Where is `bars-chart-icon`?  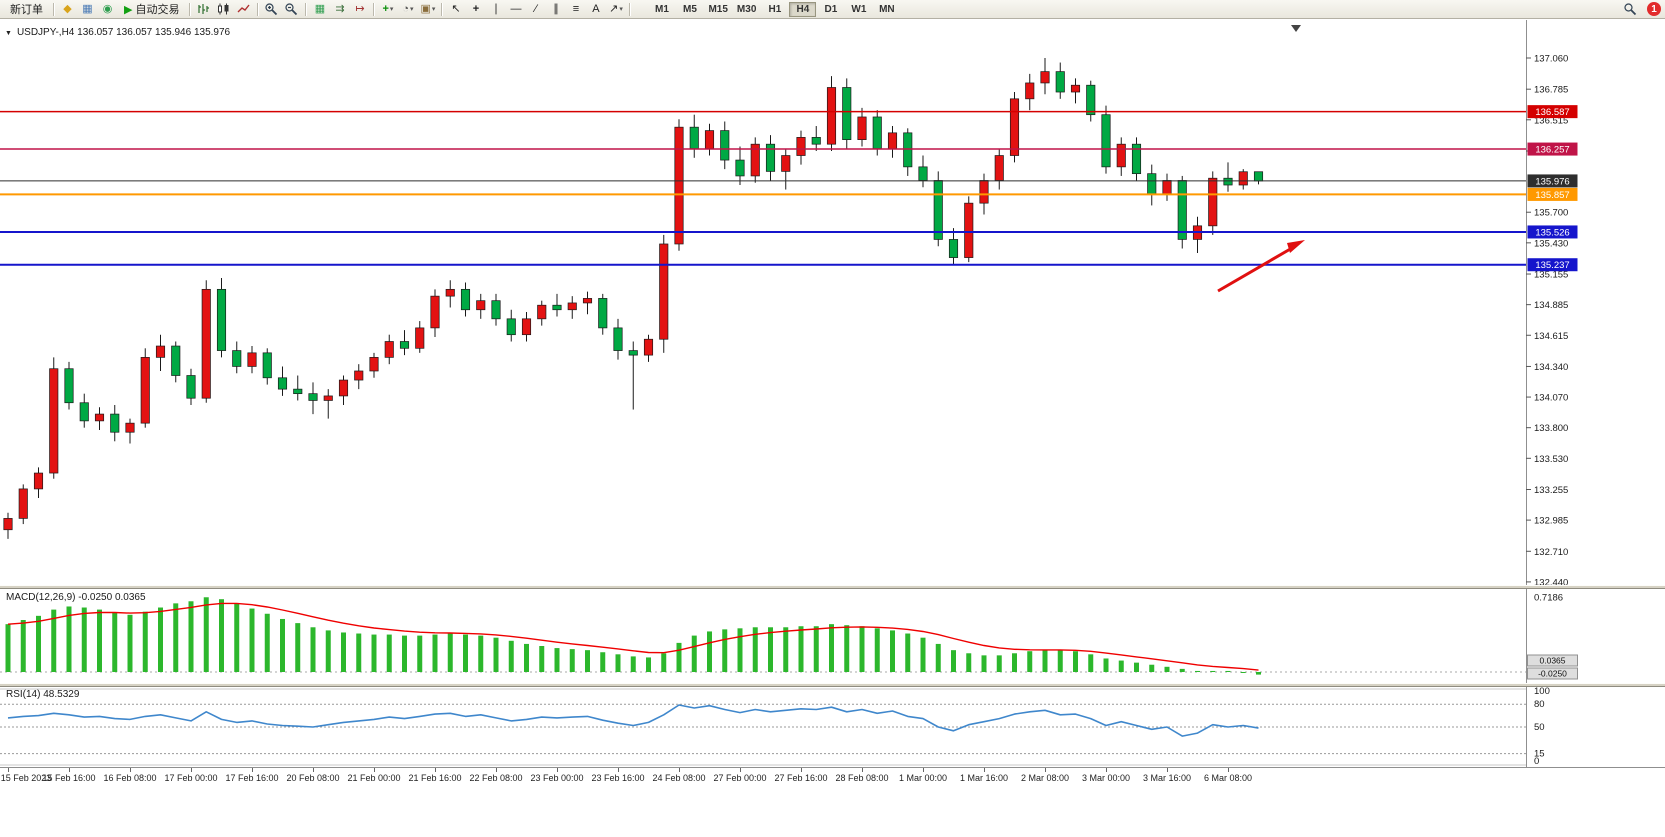 bars-chart-icon is located at coordinates (203, 9).